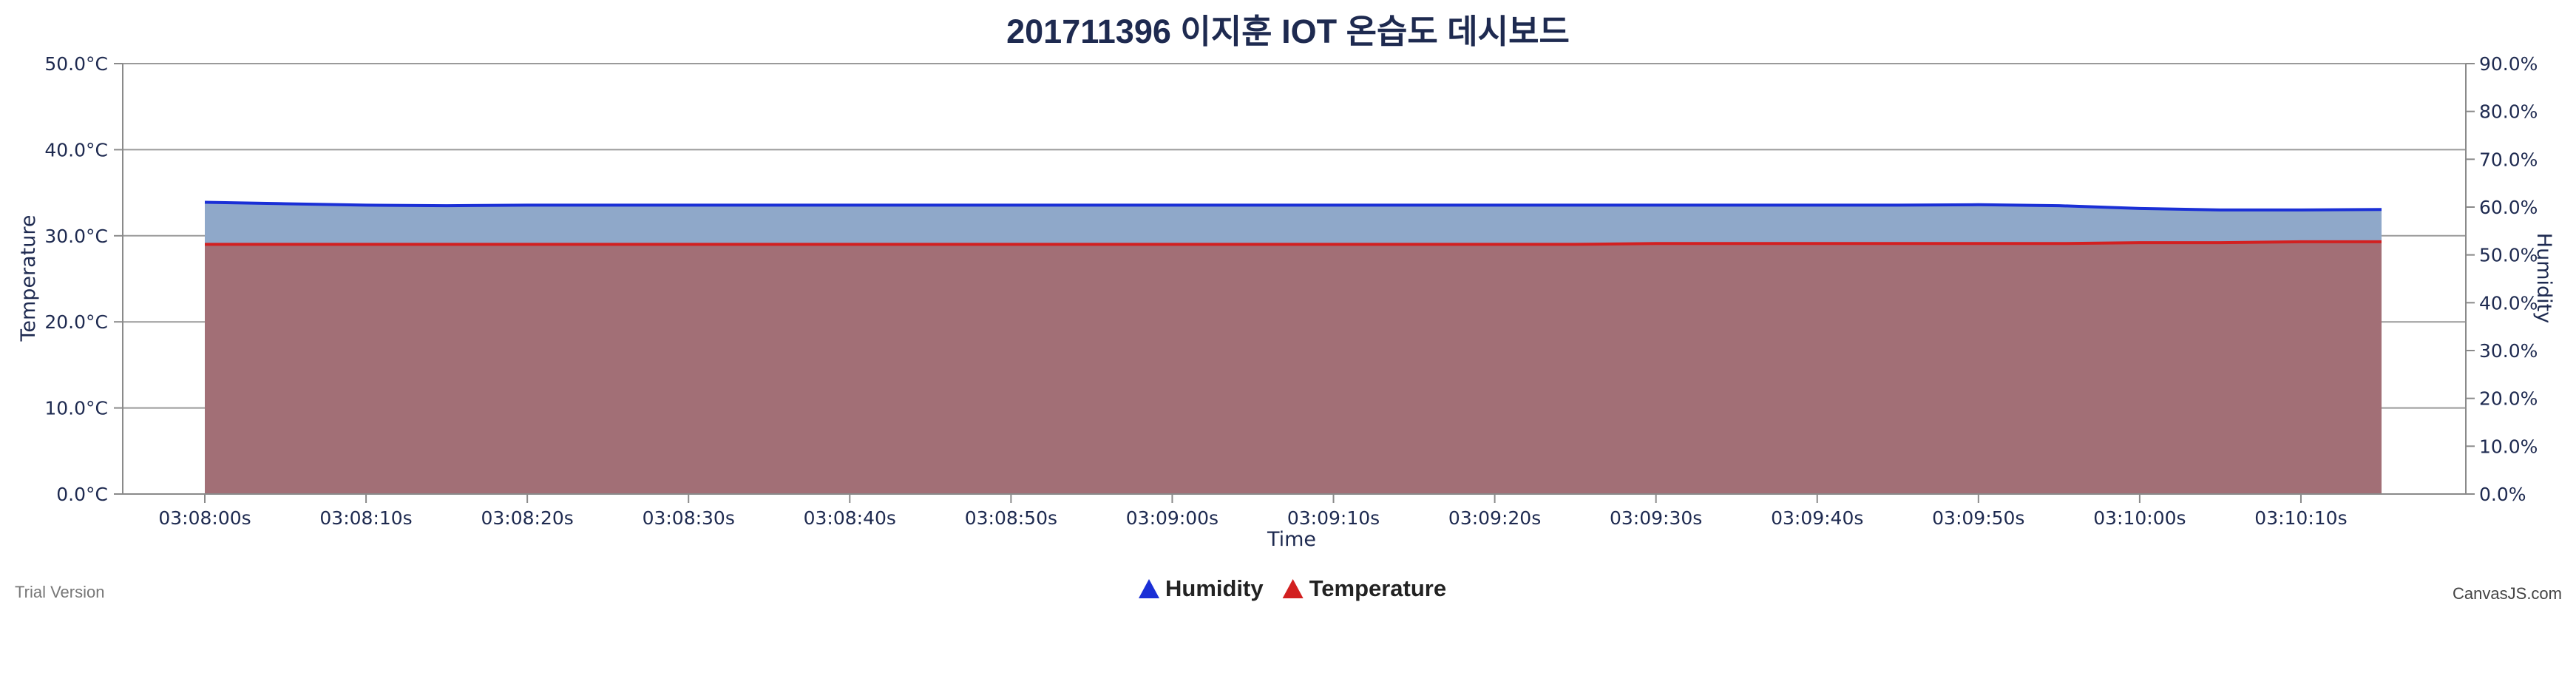  I want to click on legend-marker-temperature, so click(1293, 589).